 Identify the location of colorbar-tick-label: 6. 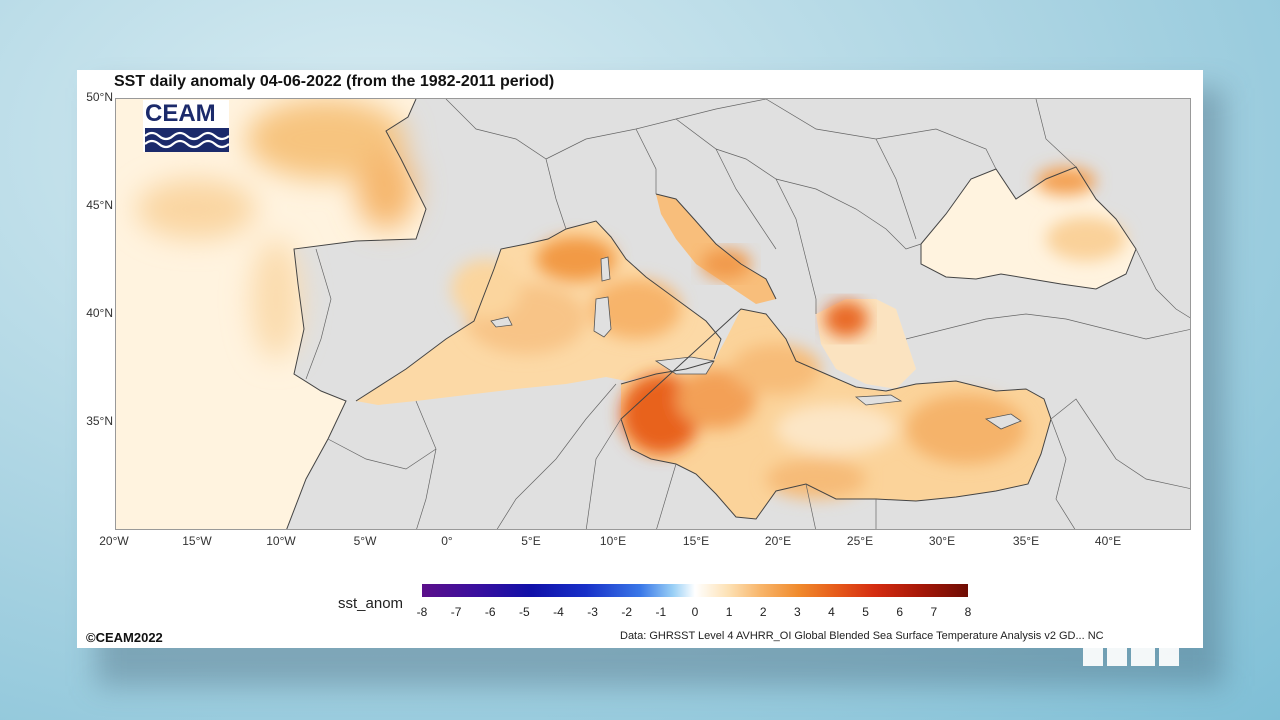
(900, 612).